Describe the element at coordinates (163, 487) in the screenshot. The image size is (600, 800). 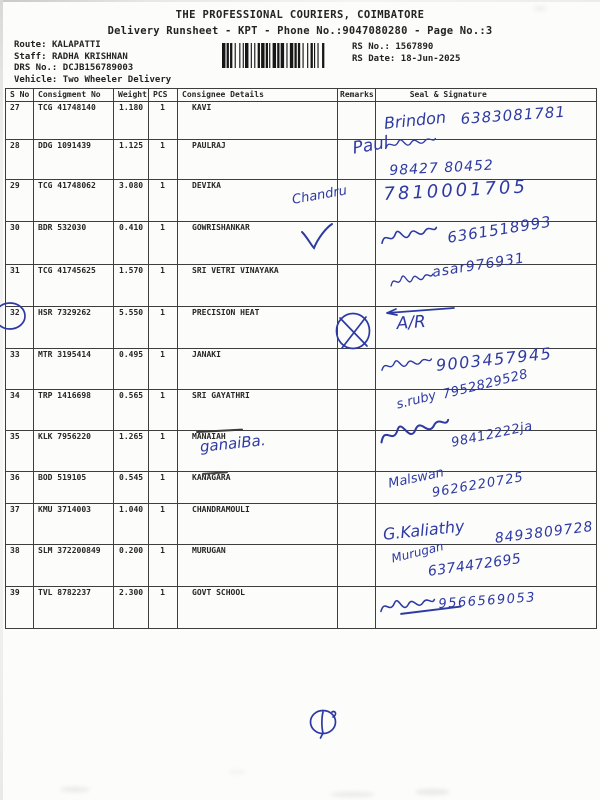
I see `cell-pcs-row-36: 1` at that location.